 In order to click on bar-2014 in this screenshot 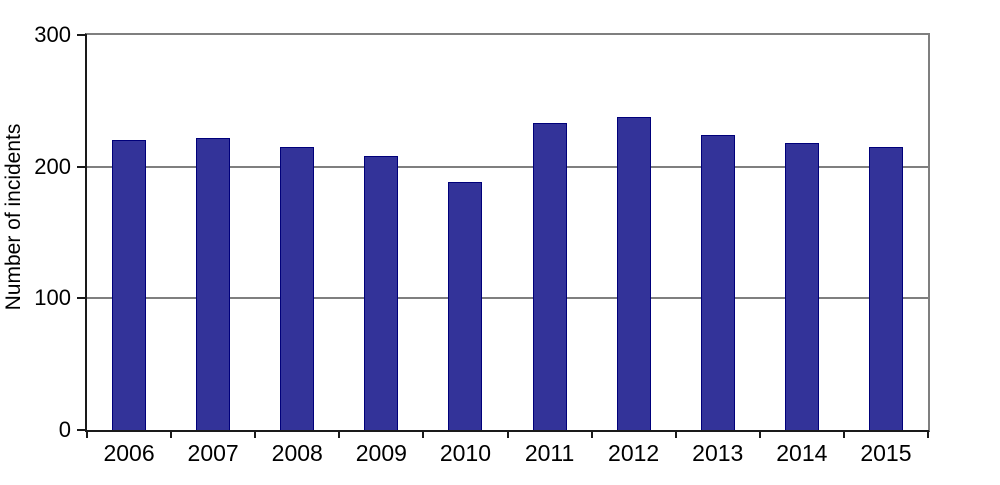, I will do `click(801, 286)`.